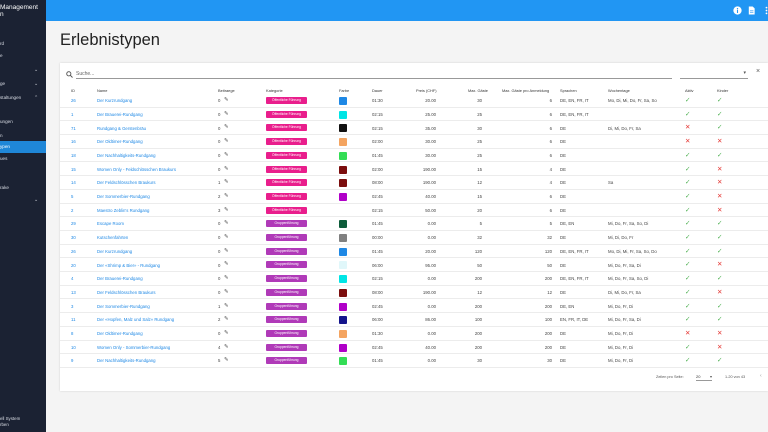  Describe the element at coordinates (73, 128) in the screenshot. I see `row-id-link: 71` at that location.